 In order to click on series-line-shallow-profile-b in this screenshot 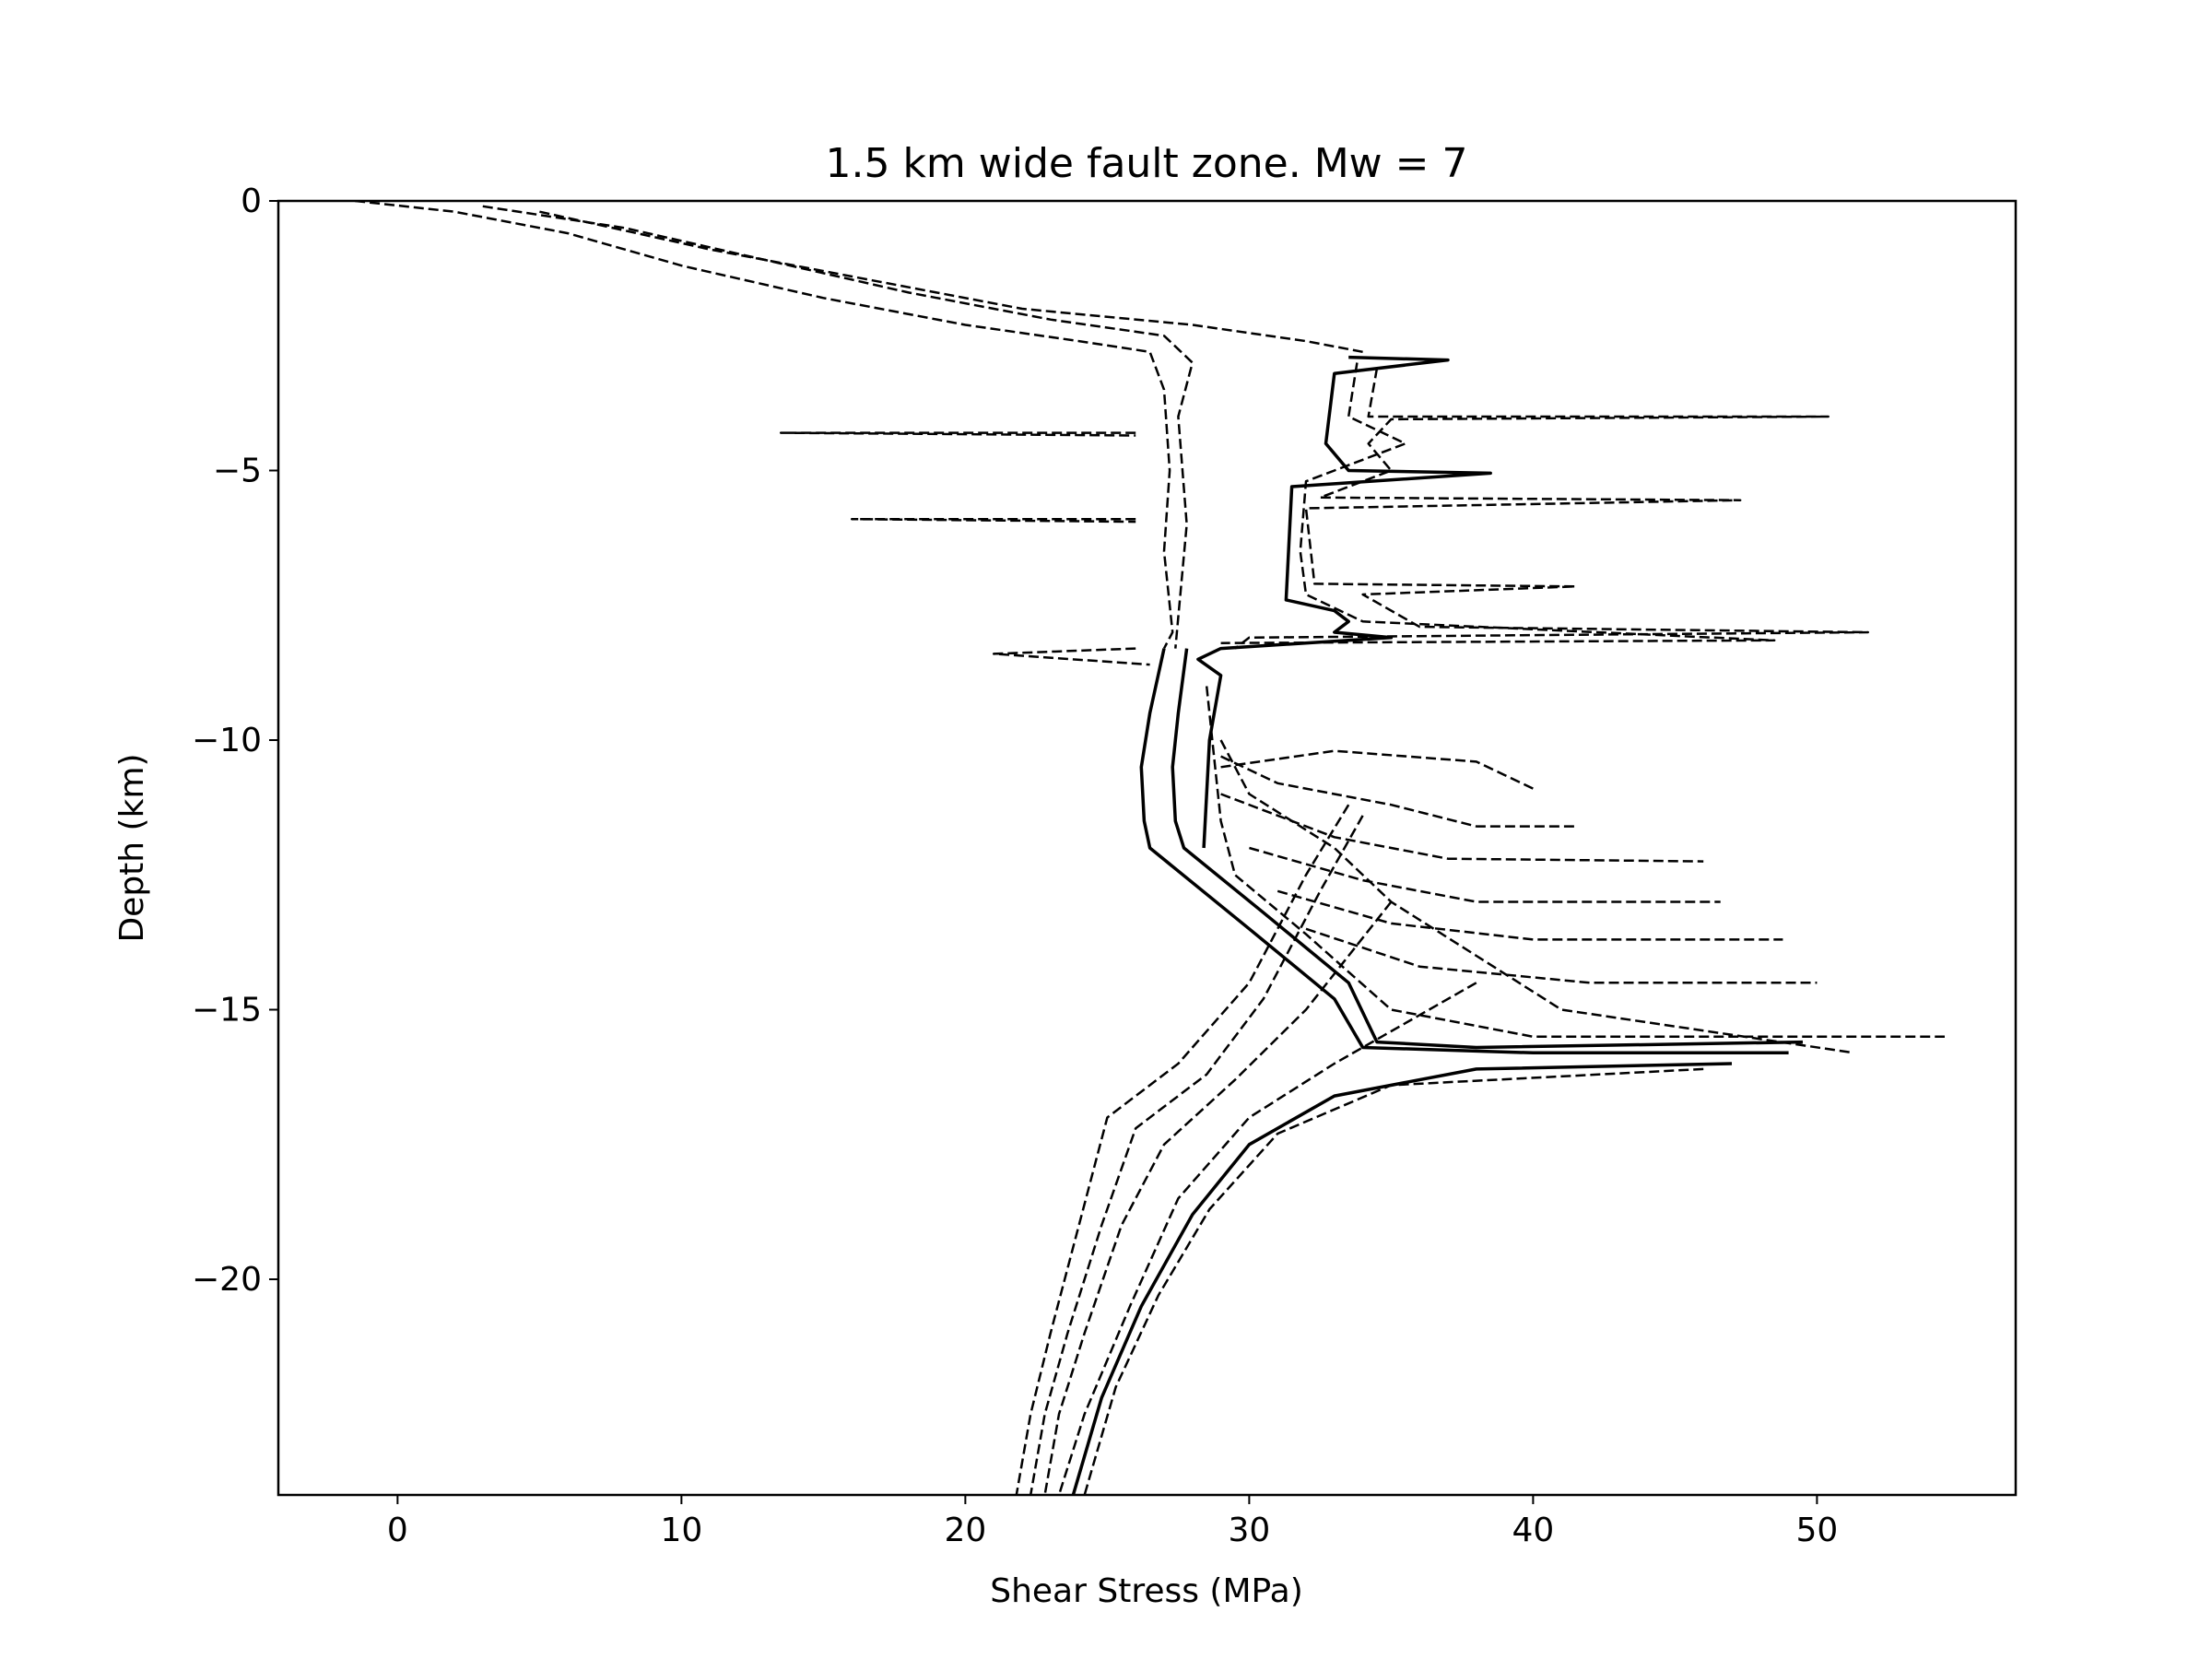, I will do `click(838, 427)`.